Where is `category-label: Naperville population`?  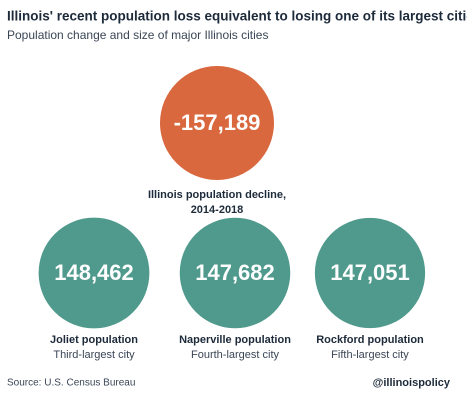
category-label: Naperville population is located at coordinates (235, 340).